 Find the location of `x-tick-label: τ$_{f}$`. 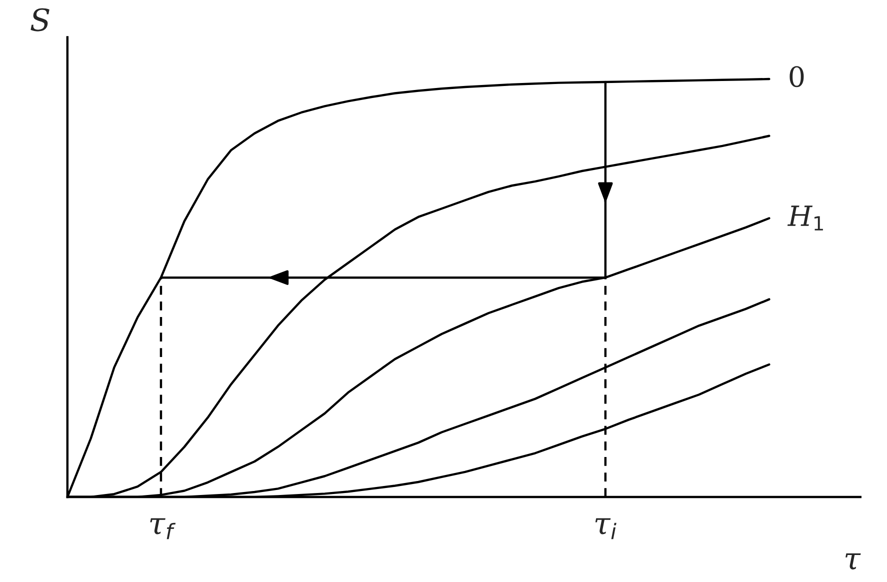

x-tick-label: τ$_{f}$ is located at coordinates (163, 529).